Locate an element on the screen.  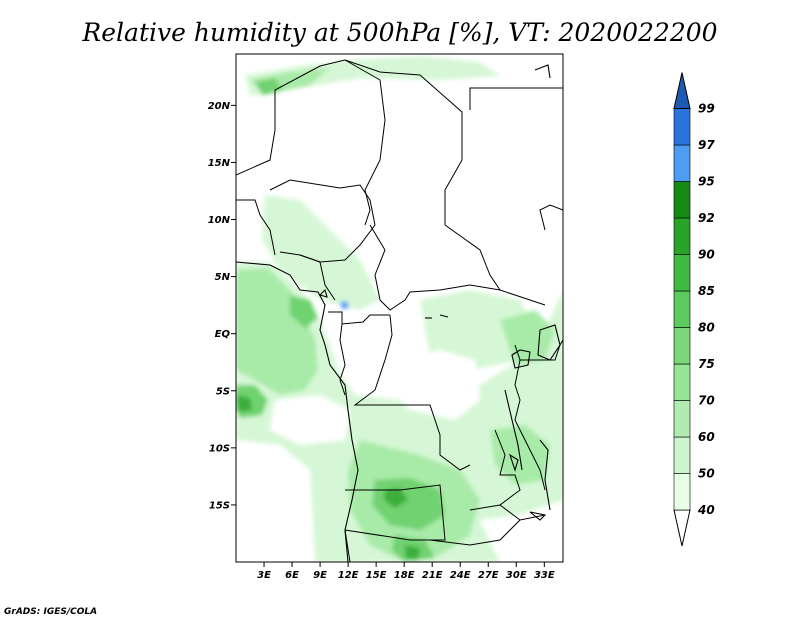
lon-tick-label: 15E is located at coordinates (376, 575).